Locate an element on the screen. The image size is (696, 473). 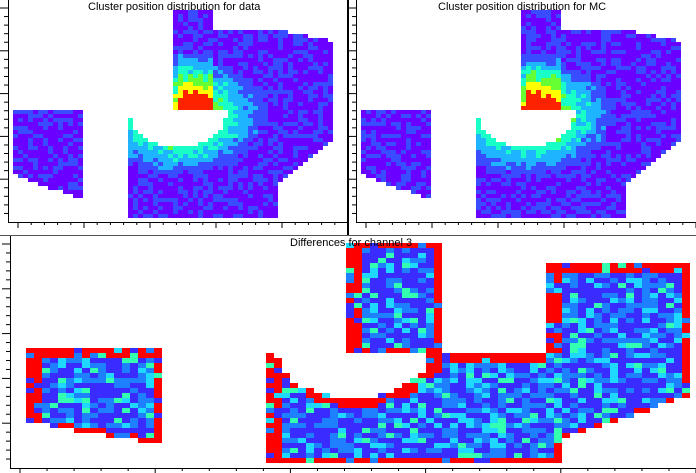
mc-panel-title: Cluster position distribution for MC is located at coordinates (522, 7).